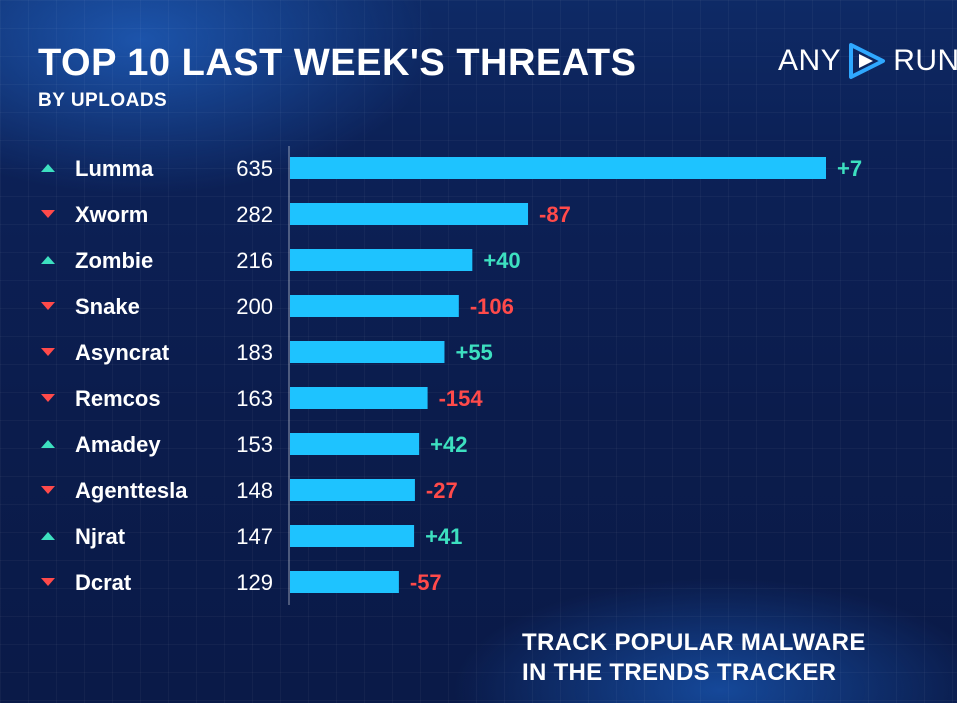 This screenshot has height=703, width=957. What do you see at coordinates (426, 582) in the screenshot?
I see `change-label: -57` at bounding box center [426, 582].